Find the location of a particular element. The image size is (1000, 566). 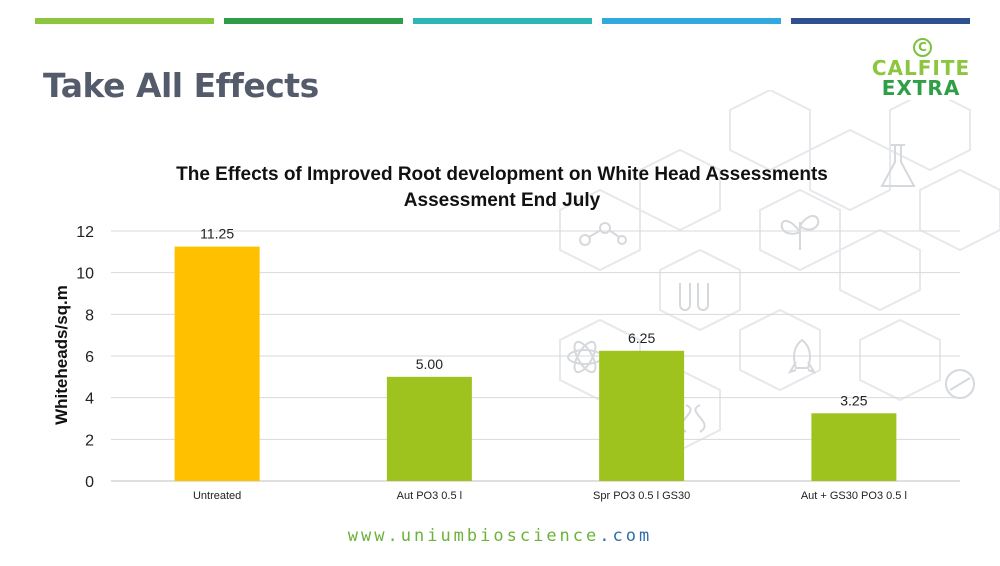

y-tick-label: 10 is located at coordinates (85, 274).